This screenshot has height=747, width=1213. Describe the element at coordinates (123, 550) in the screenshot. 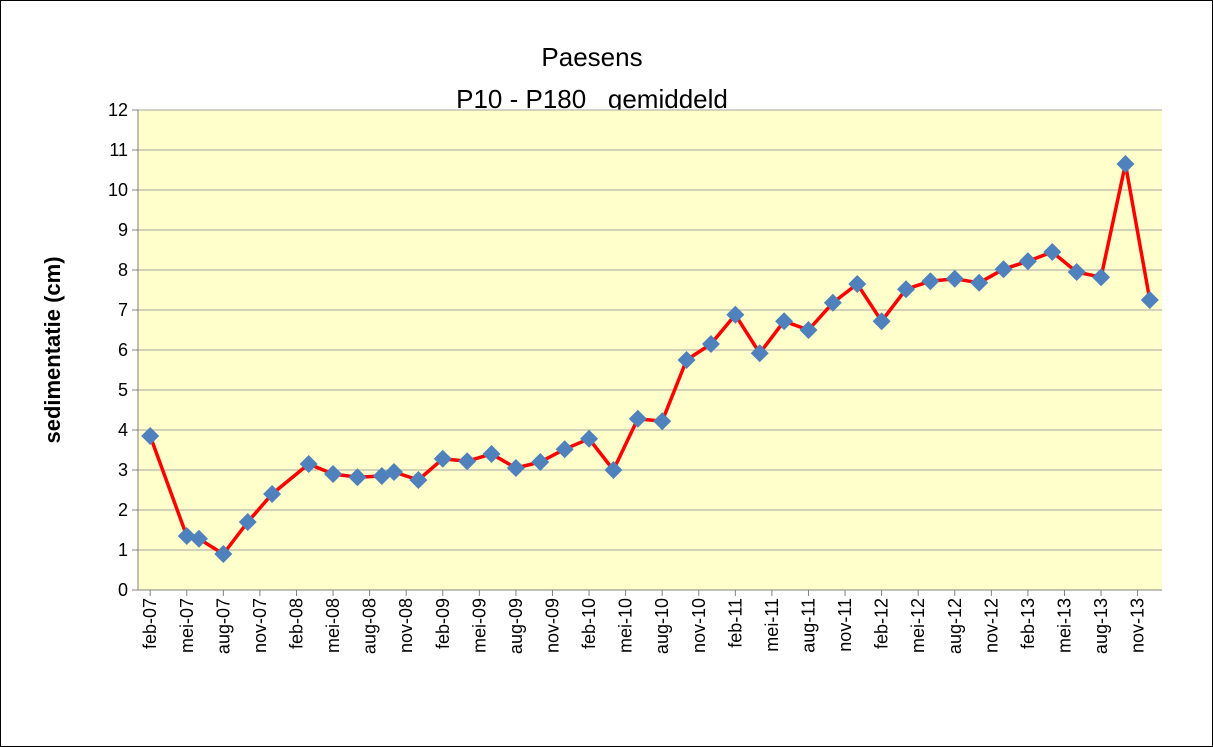

I see `y-tick-label: 1` at that location.